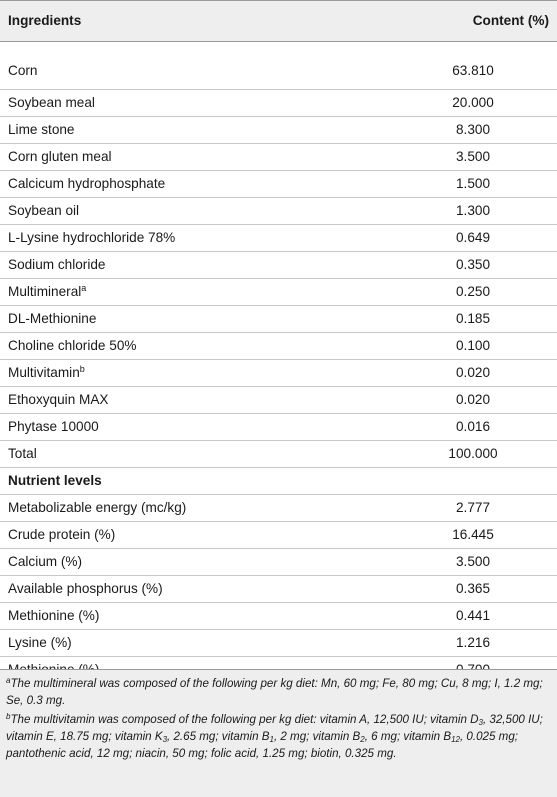 This screenshot has width=557, height=797. What do you see at coordinates (8, 716) in the screenshot?
I see `footnote-b-mark: b` at bounding box center [8, 716].